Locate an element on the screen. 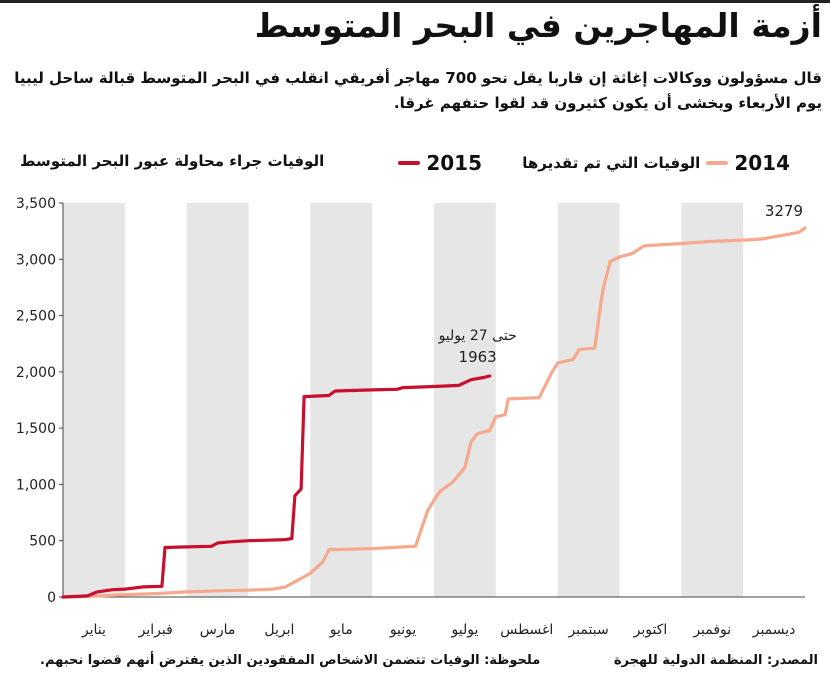 This screenshot has width=830, height=684. data-label-2015-end: 1963 is located at coordinates (478, 357).